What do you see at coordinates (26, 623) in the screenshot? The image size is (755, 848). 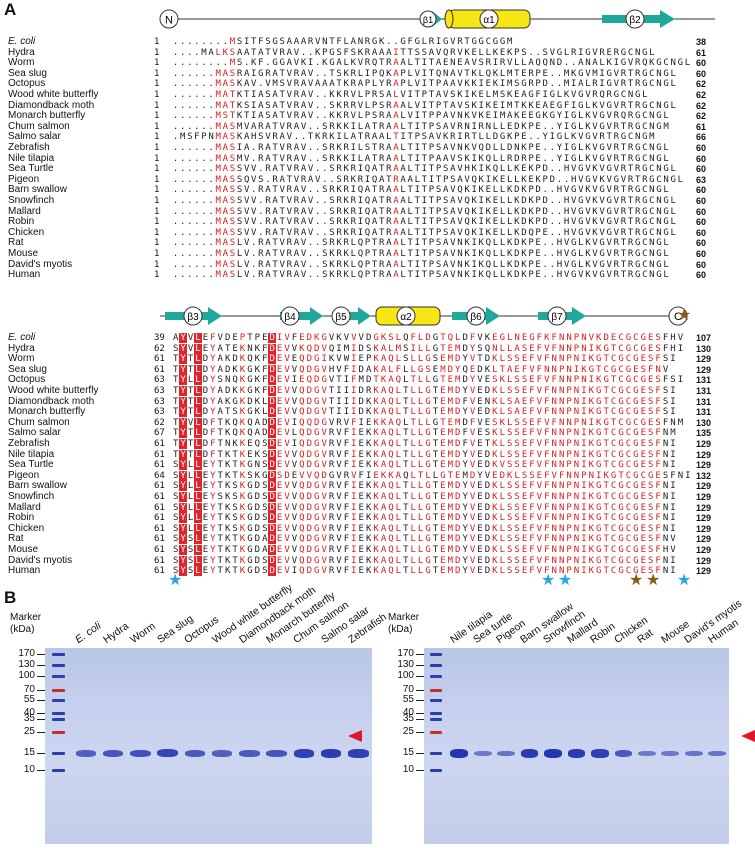 I see `marker-title-left: Marker (kDa)` at bounding box center [26, 623].